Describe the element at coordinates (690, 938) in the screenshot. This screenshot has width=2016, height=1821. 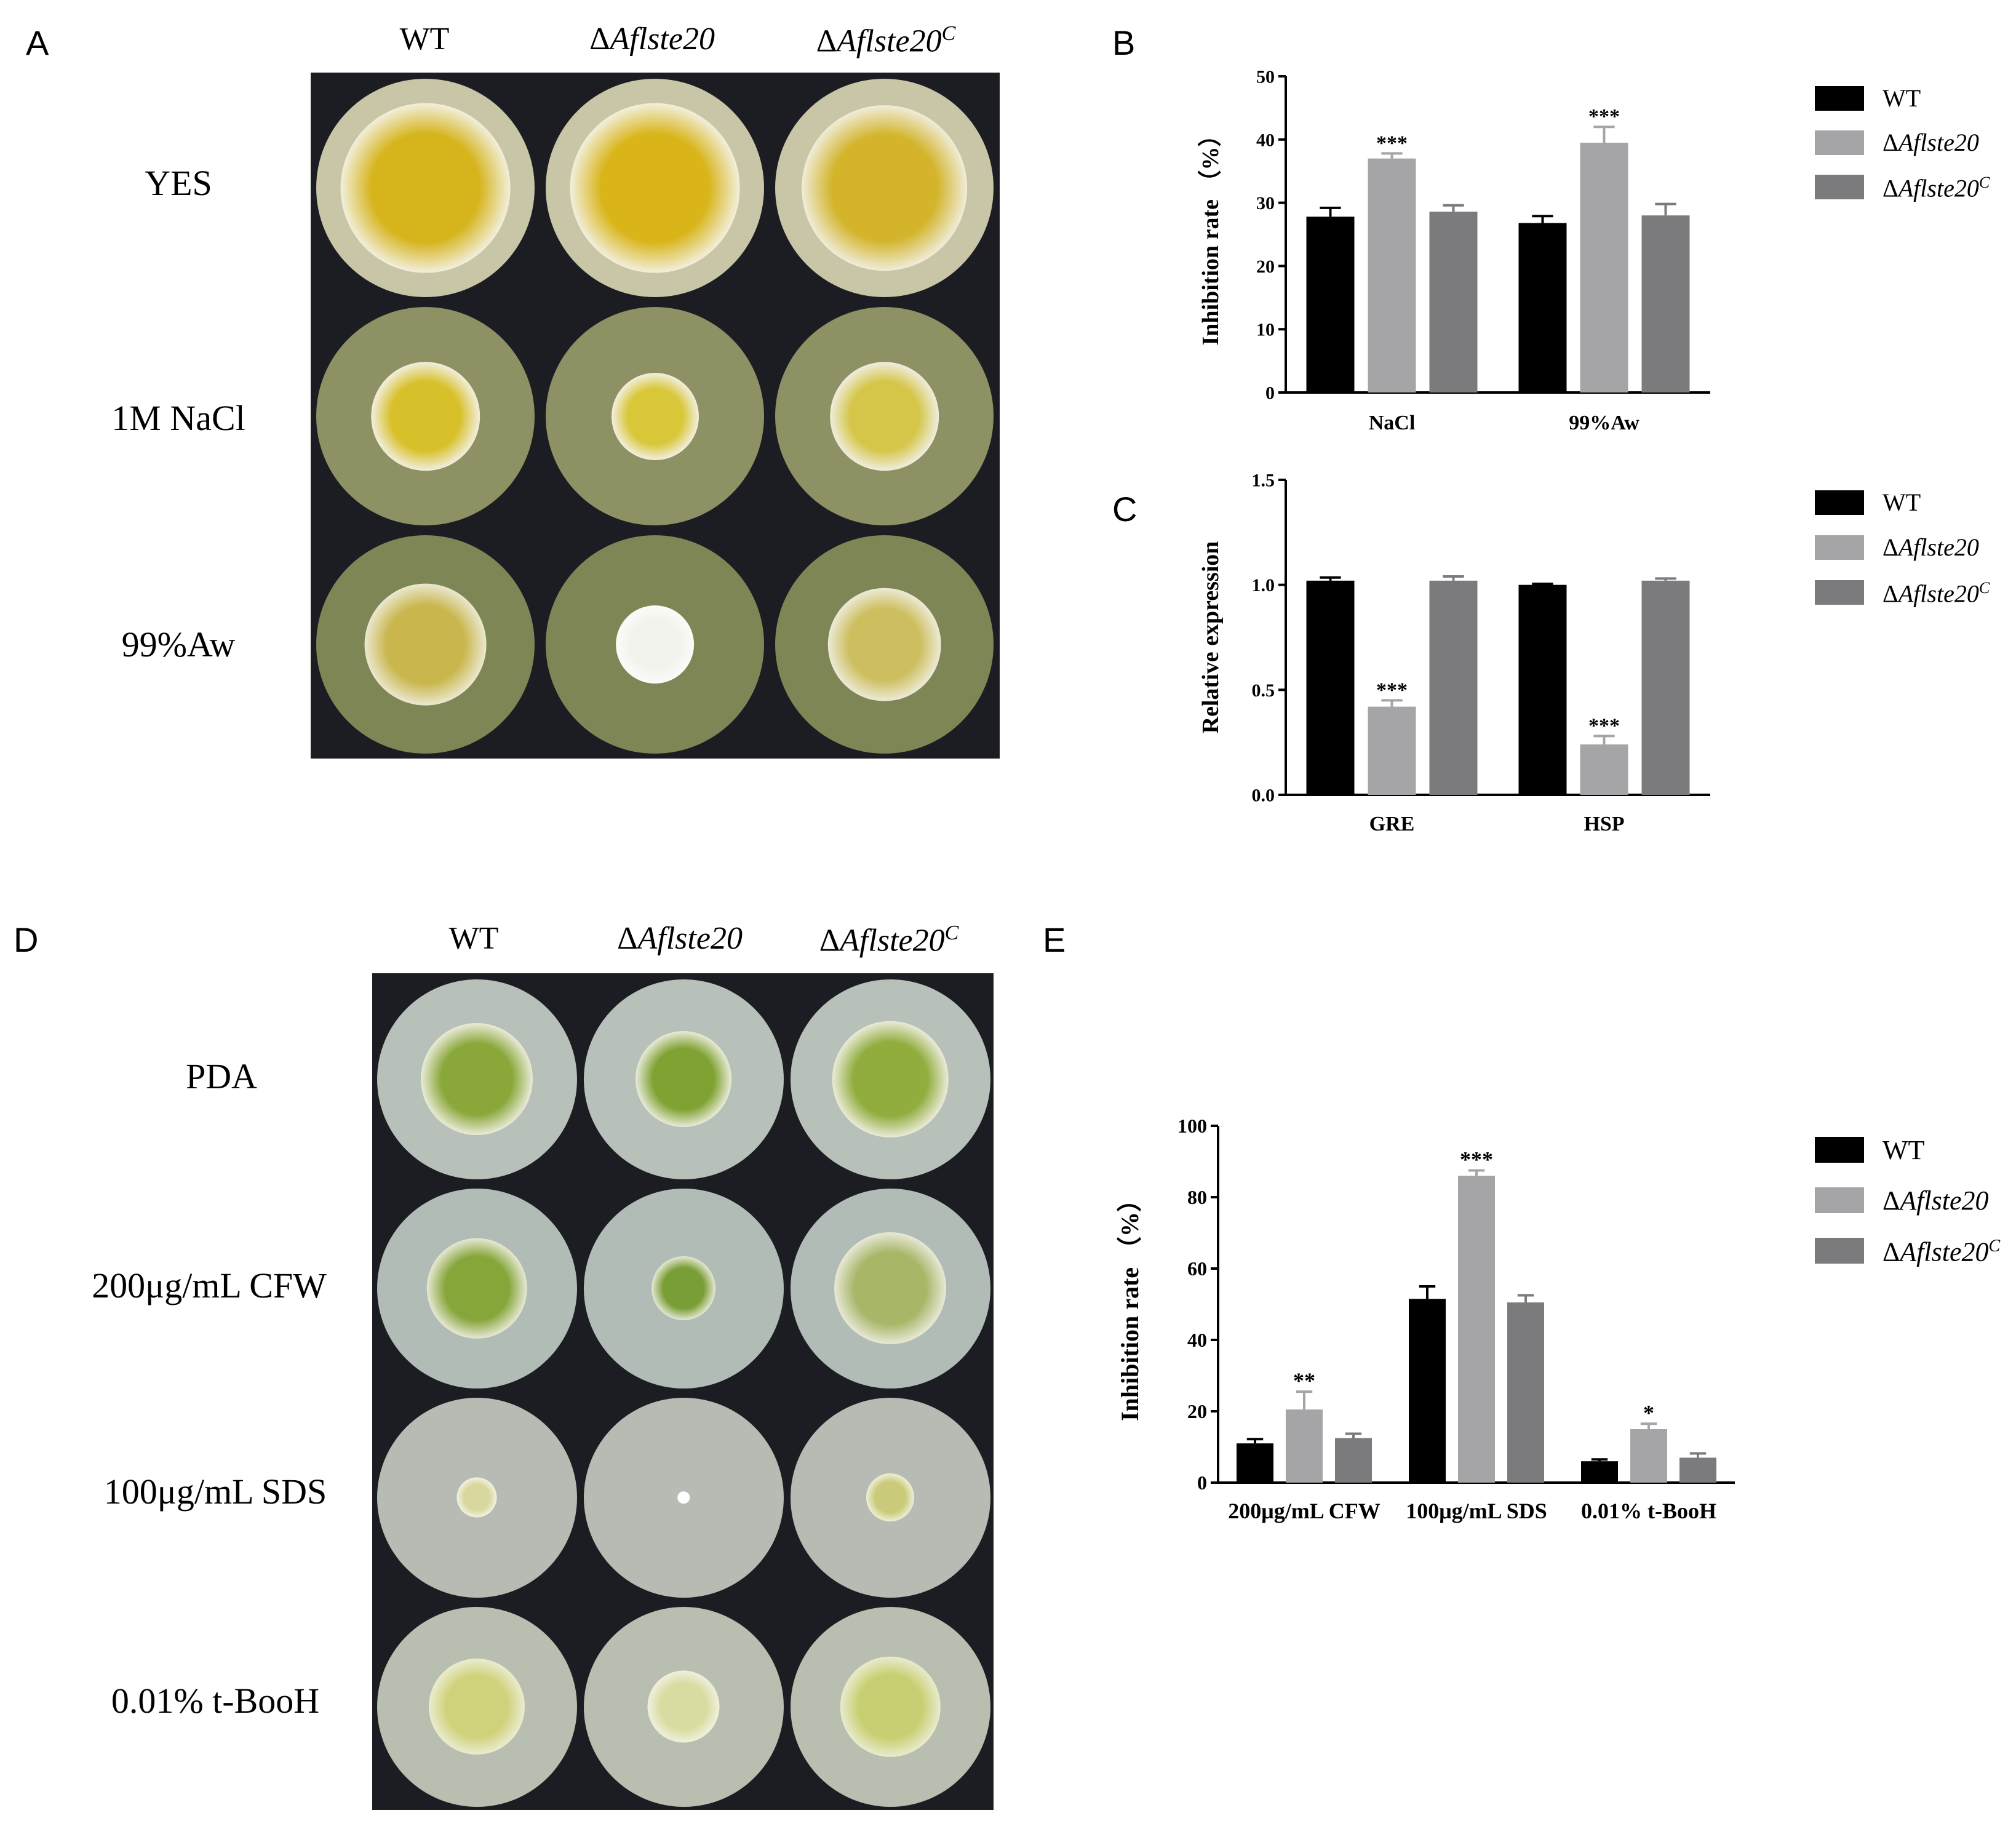
I see `col-label-italic: Aflste20` at that location.